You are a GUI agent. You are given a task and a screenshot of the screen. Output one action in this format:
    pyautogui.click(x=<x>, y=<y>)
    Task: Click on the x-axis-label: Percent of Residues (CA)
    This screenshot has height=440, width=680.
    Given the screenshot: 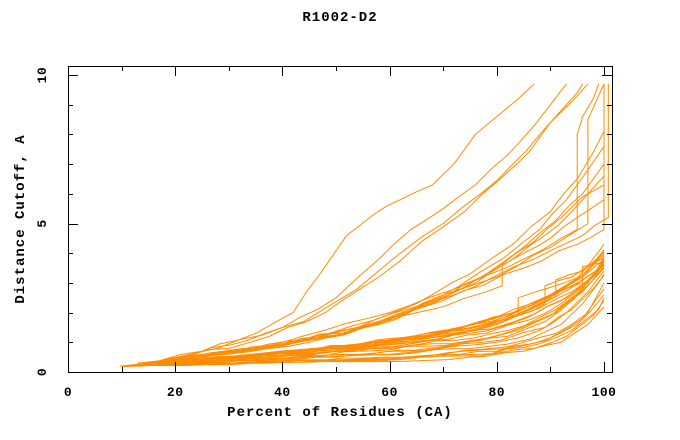 What is the action you would take?
    pyautogui.click(x=340, y=413)
    